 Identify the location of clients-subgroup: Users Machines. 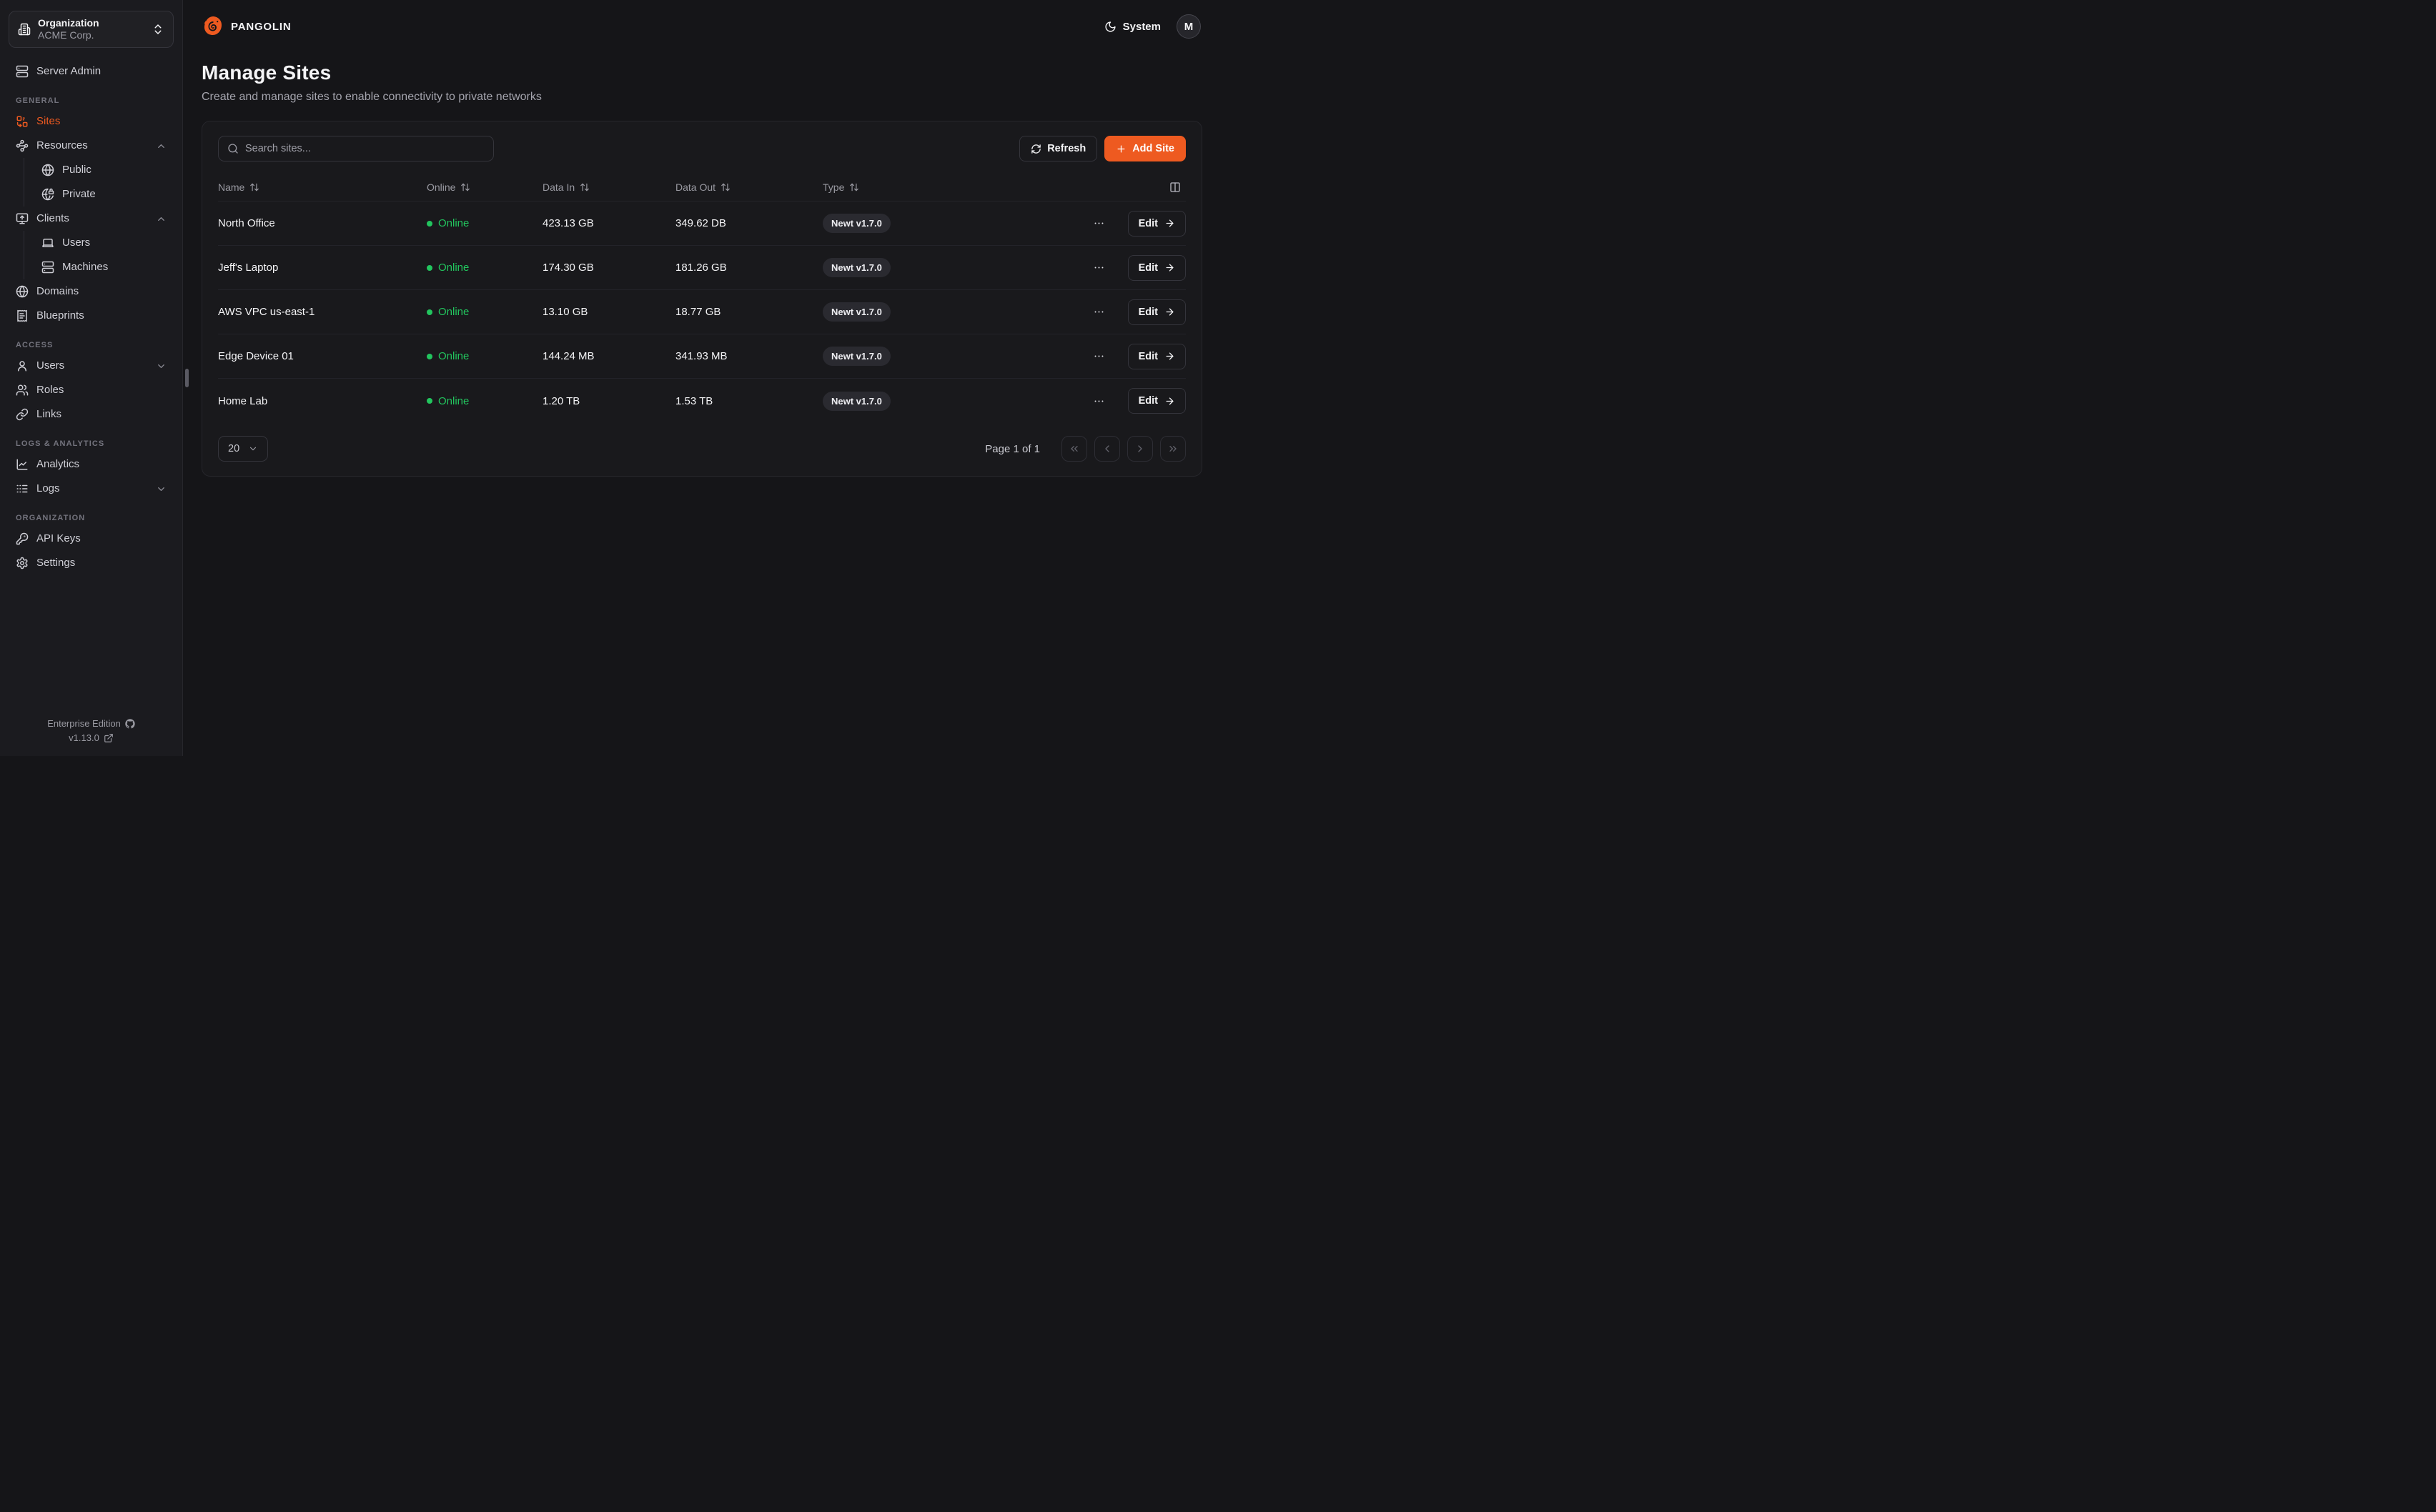
(99, 255).